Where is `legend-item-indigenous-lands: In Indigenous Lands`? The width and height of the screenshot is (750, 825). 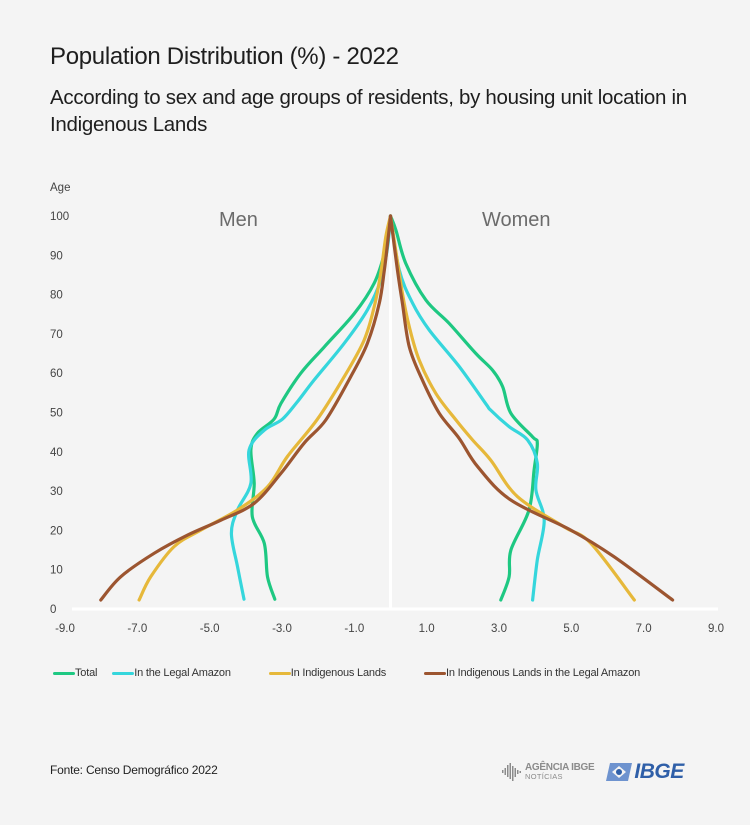
legend-item-indigenous-lands: In Indigenous Lands is located at coordinates (327, 673).